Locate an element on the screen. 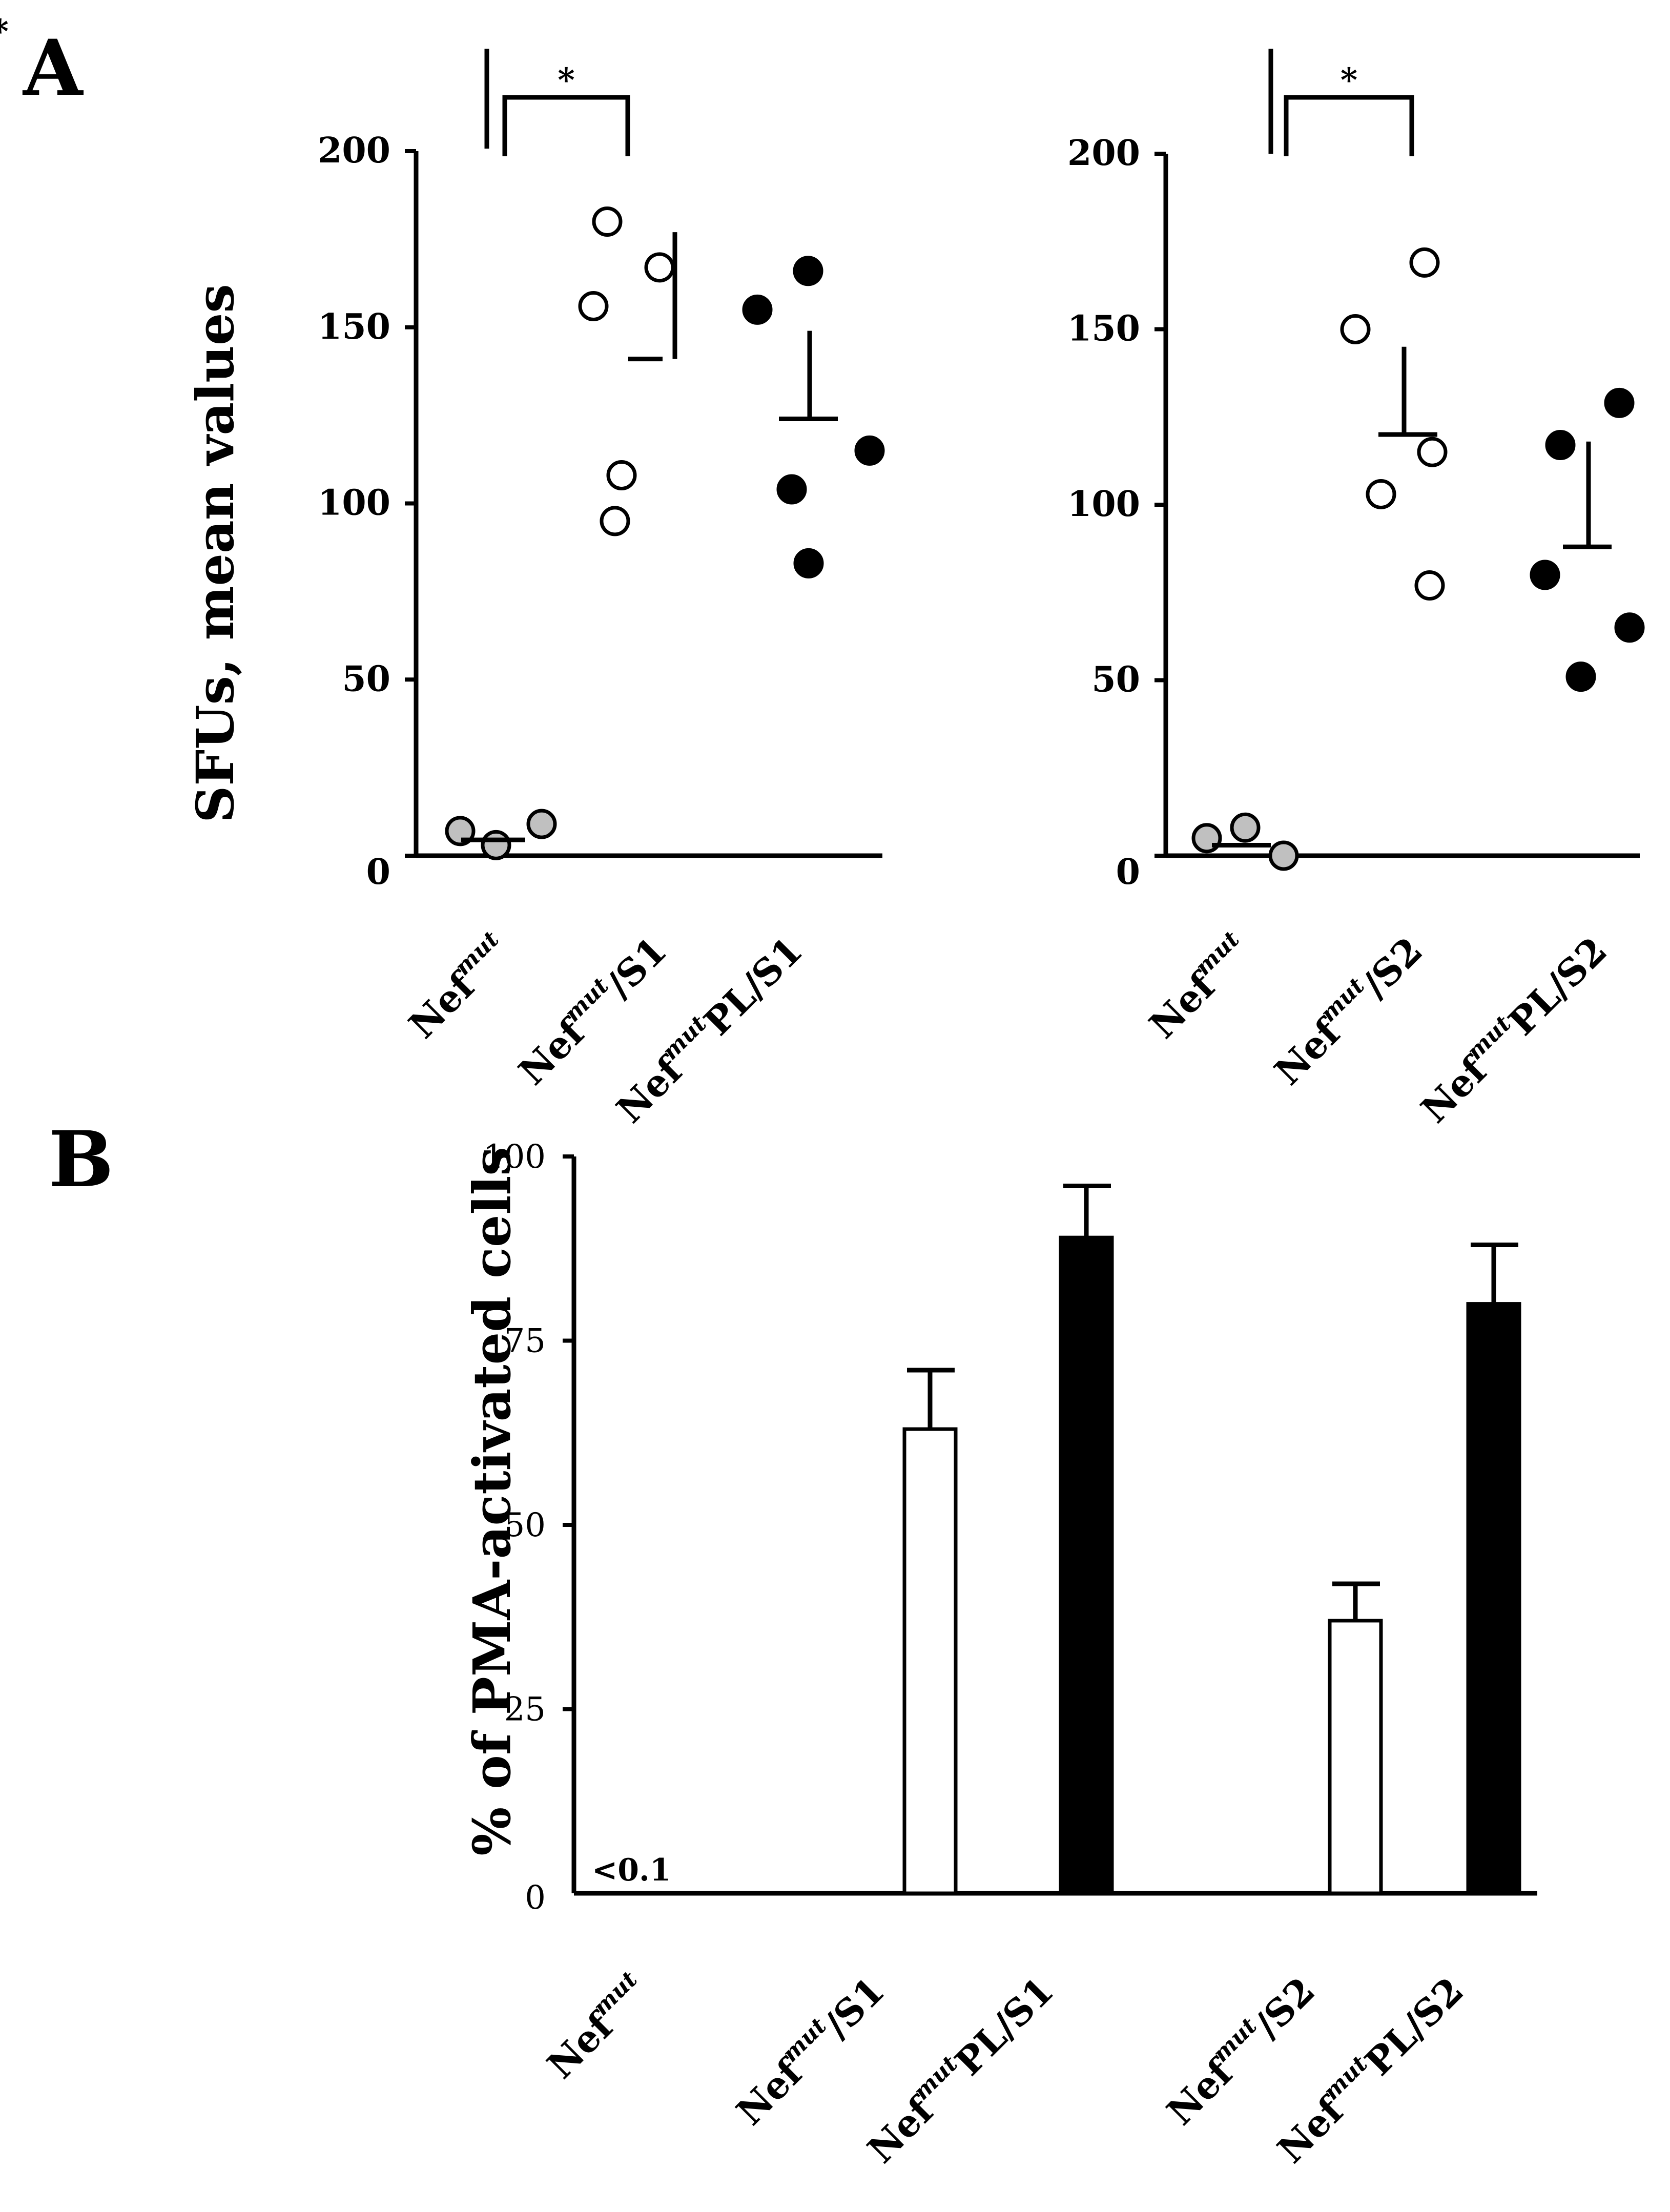 The height and width of the screenshot is (2212, 1670). scatter-s2-significance-bracket is located at coordinates (1349, 125).